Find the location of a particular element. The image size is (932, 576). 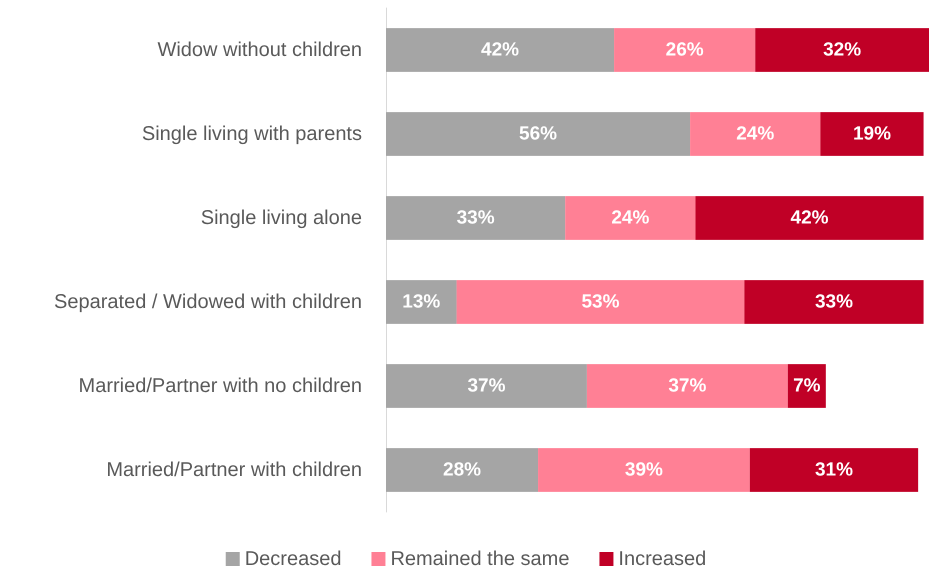

data-label: 56% is located at coordinates (538, 134).